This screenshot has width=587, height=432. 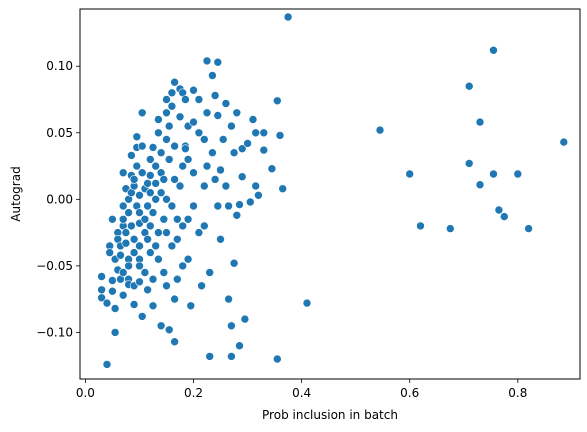 What do you see at coordinates (193, 393) in the screenshot?
I see `x-tick-label: 0.2` at bounding box center [193, 393].